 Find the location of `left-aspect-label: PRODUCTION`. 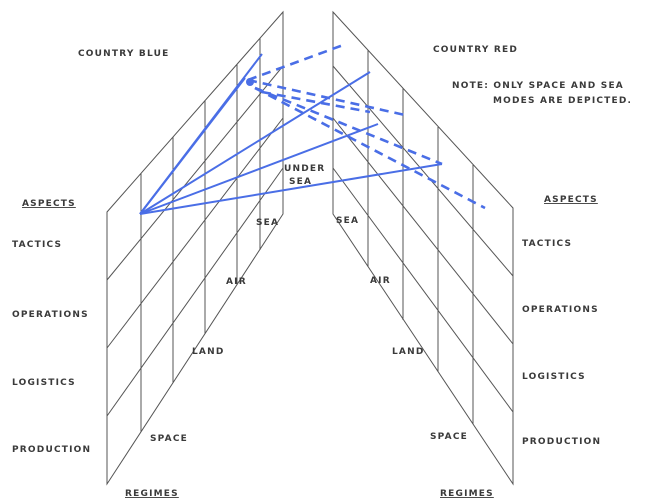

left-aspect-label: PRODUCTION is located at coordinates (51, 450).